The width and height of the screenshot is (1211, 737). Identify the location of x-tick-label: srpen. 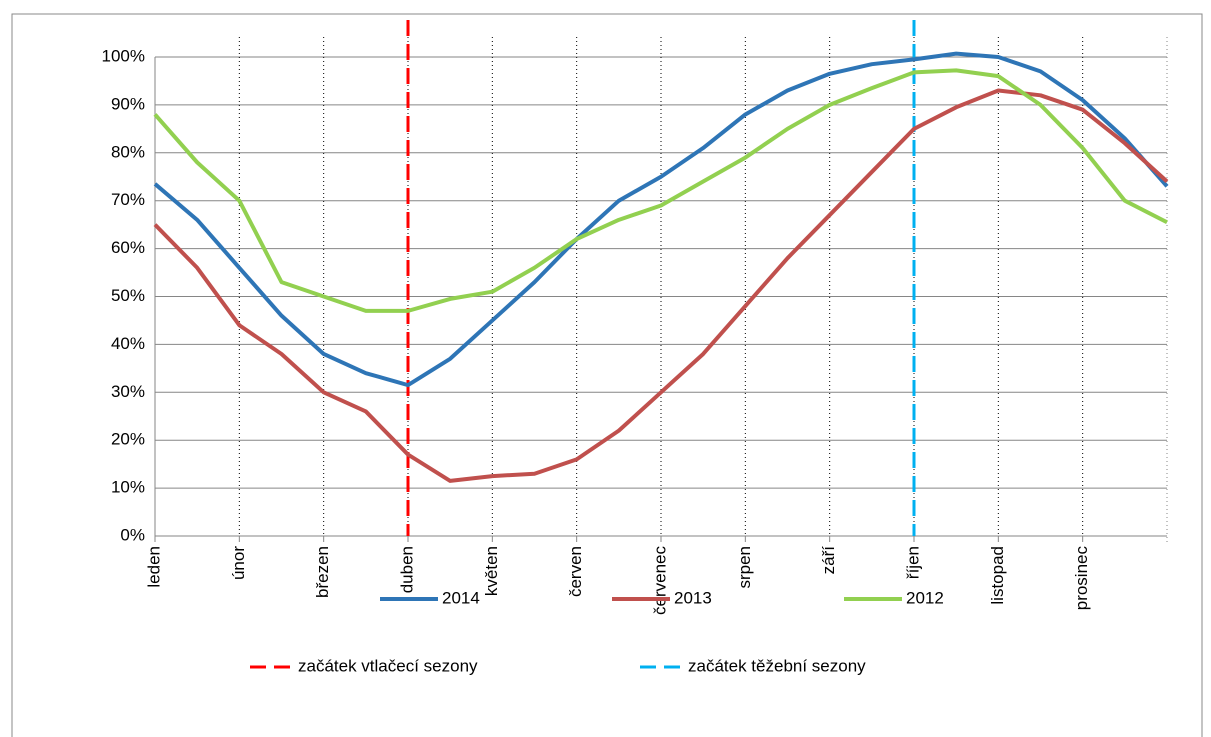
(744, 567).